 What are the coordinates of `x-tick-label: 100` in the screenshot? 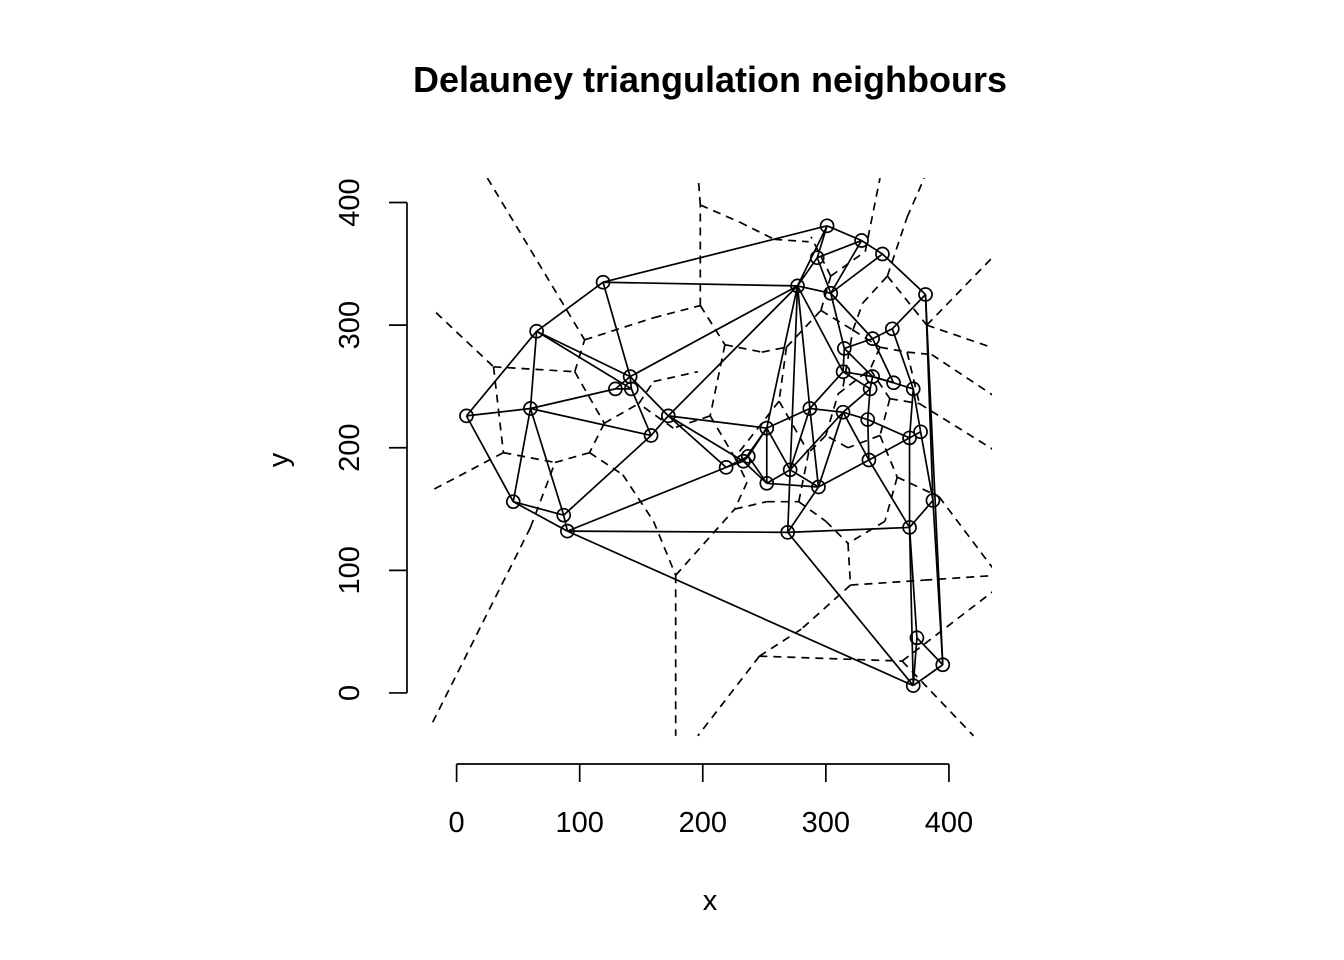 It's located at (579, 823).